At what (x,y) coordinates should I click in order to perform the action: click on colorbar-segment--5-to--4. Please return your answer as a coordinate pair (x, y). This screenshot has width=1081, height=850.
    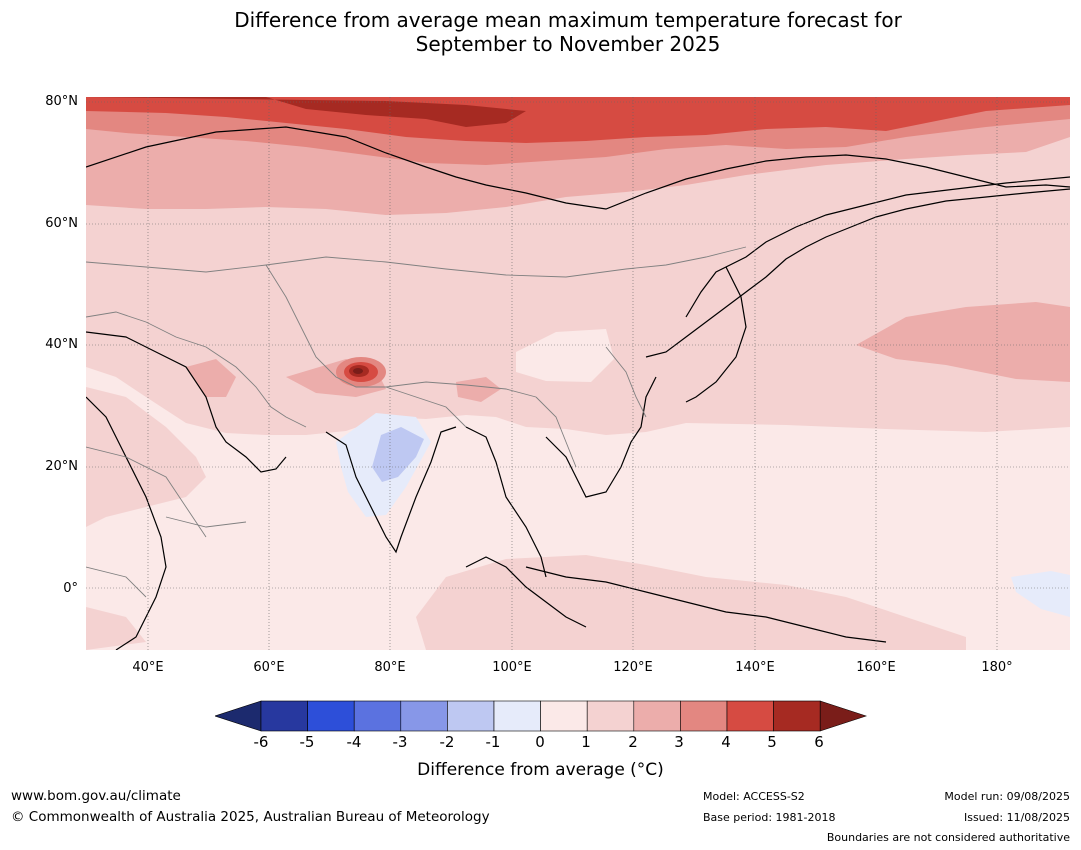
    Looking at the image, I should click on (331, 716).